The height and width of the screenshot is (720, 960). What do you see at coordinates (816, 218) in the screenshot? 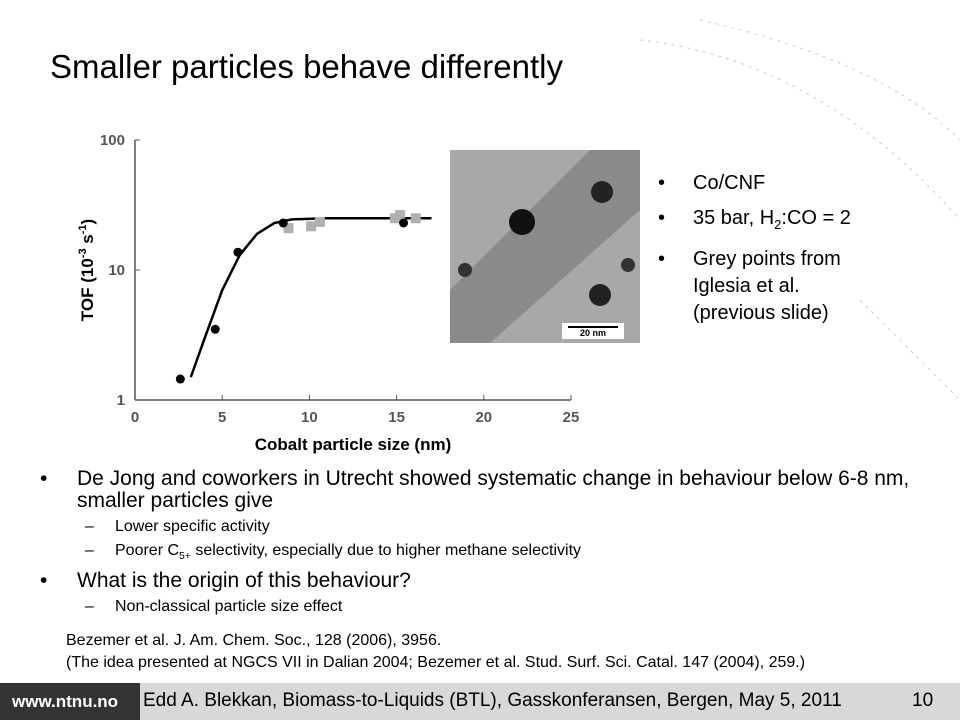
I see `text-part: :CO = 2` at bounding box center [816, 218].